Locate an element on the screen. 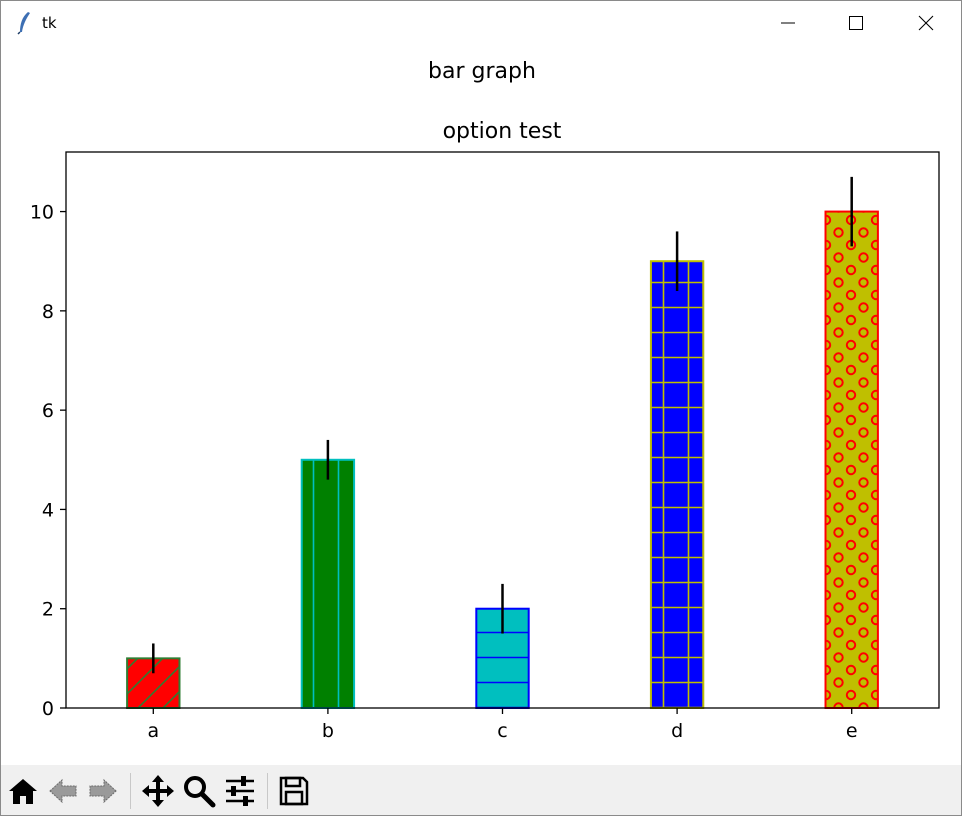 The height and width of the screenshot is (816, 962). y-tick-label: 8 is located at coordinates (48, 312).